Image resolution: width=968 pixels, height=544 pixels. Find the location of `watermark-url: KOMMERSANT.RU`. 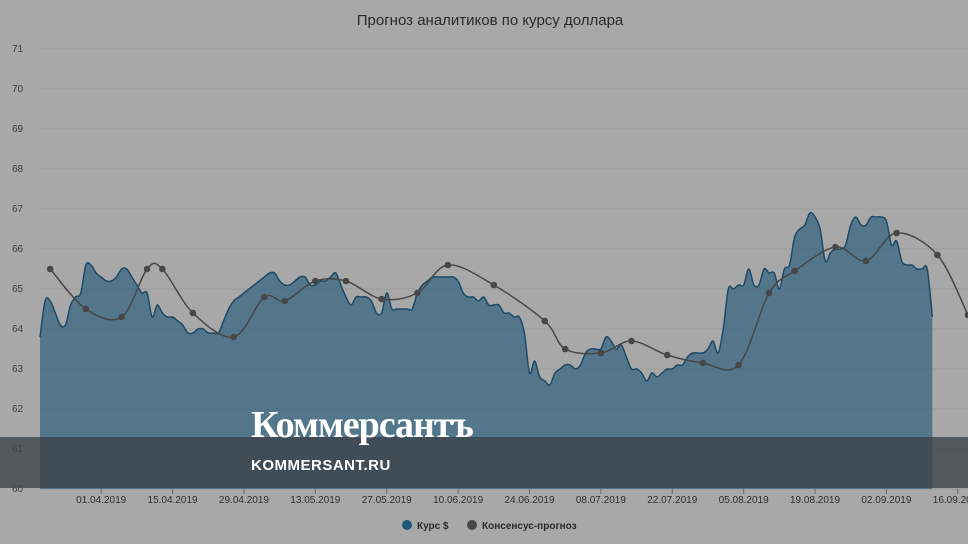

watermark-url: KOMMERSANT.RU is located at coordinates (321, 465).